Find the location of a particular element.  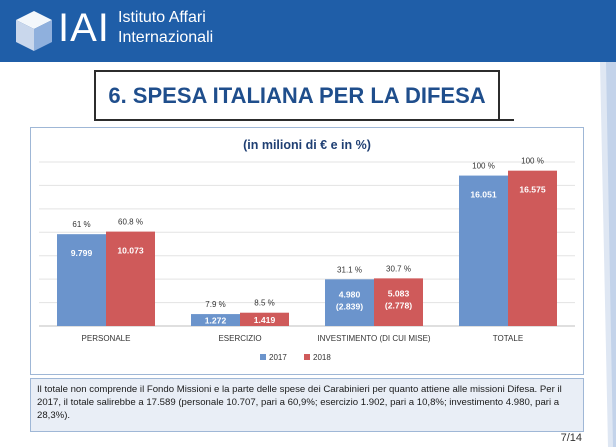

value-label: 10.073 is located at coordinates (130, 251).